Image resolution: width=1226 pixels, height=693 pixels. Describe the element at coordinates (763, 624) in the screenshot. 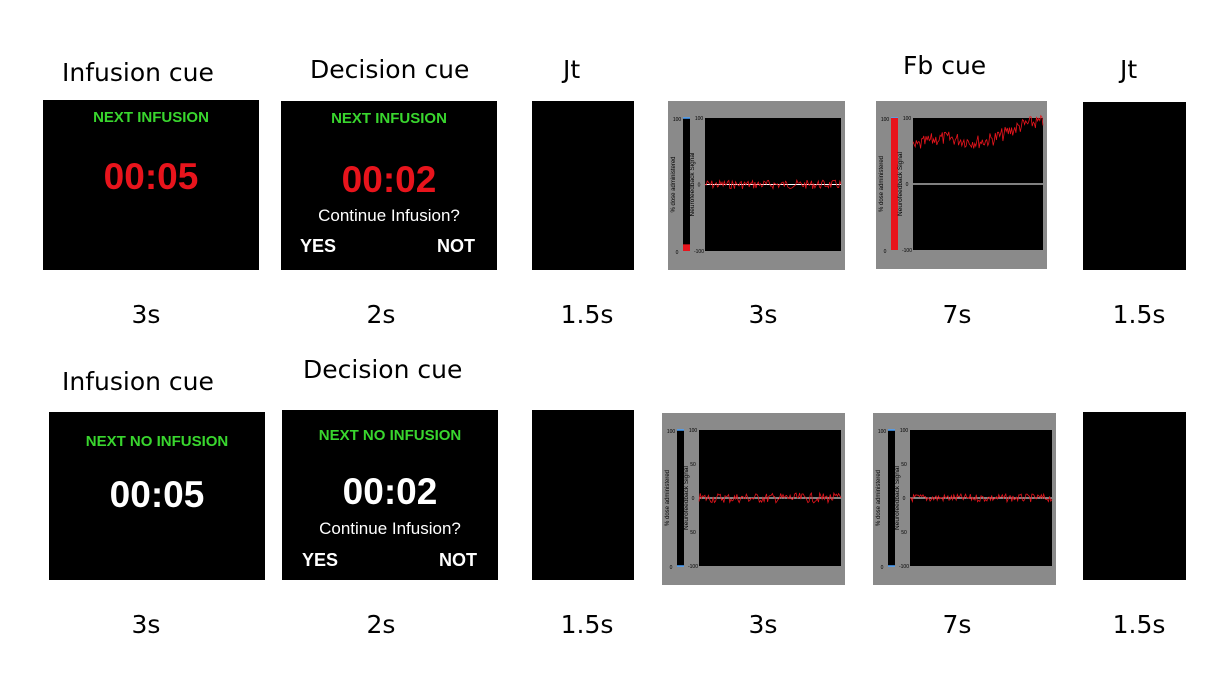

I see `duration-row2-4: 3s` at that location.